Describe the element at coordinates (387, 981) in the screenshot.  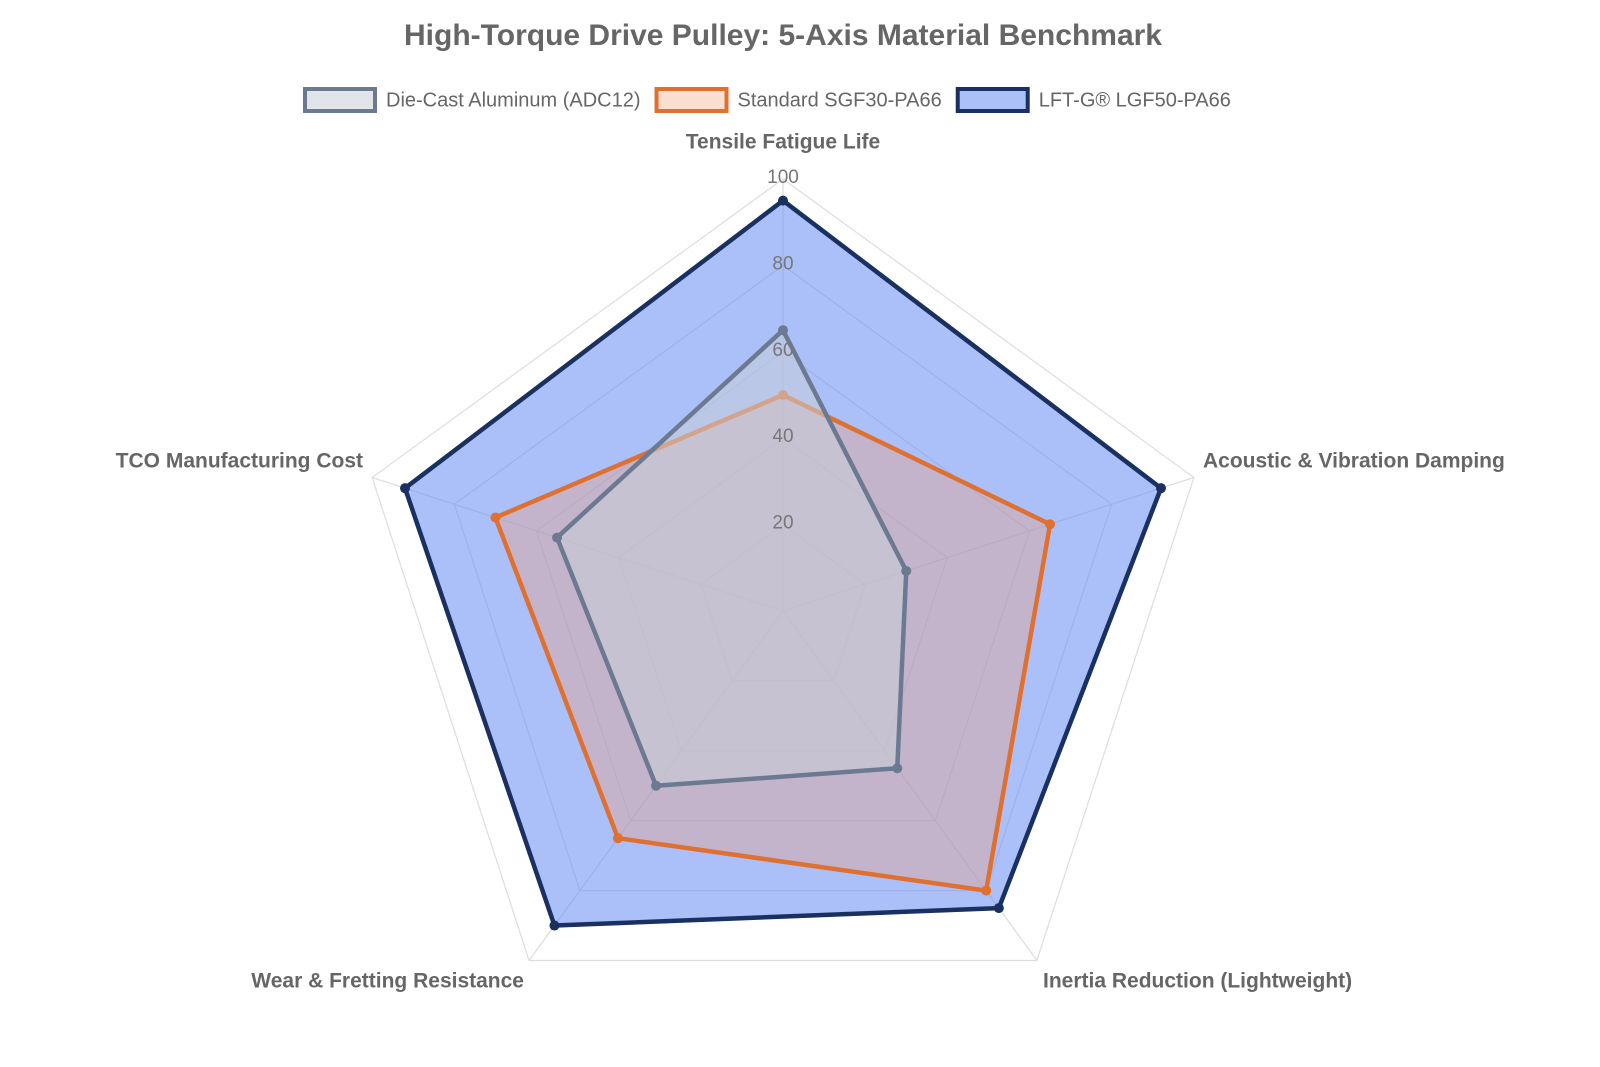
I see `axis-label: Wear & Fretting Resistance` at that location.